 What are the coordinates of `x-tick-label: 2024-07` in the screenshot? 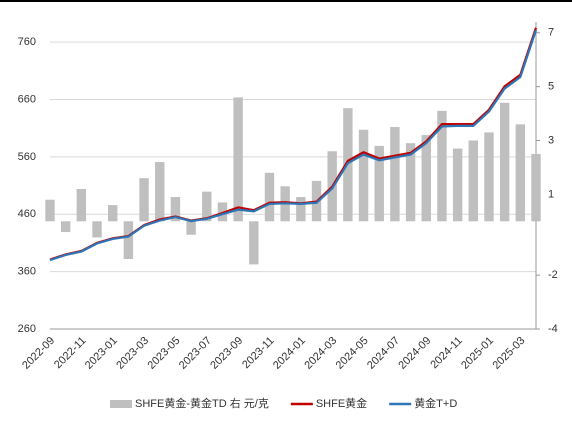 It's located at (383, 353).